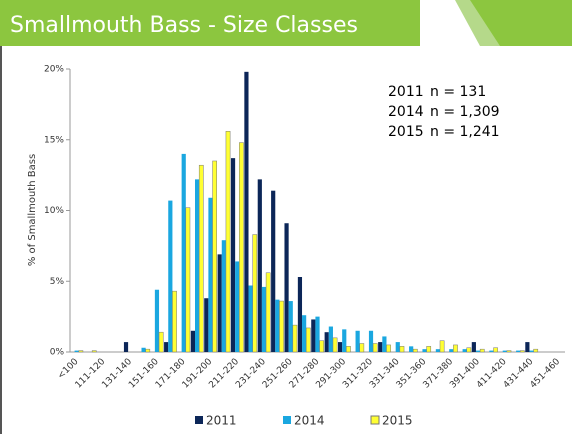 The width and height of the screenshot is (572, 434). Describe the element at coordinates (184, 25) in the screenshot. I see `chart-title: Smallmouth Bass - Size Classes` at that location.